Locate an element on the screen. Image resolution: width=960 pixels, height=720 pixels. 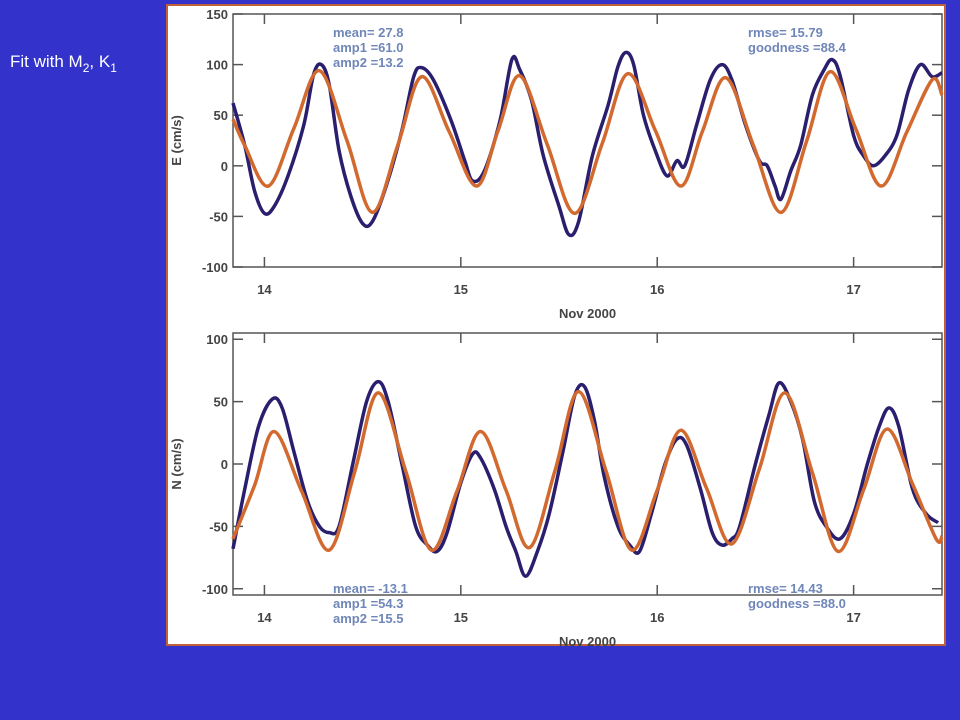
annotation: rmse= 15.79 is located at coordinates (785, 32).